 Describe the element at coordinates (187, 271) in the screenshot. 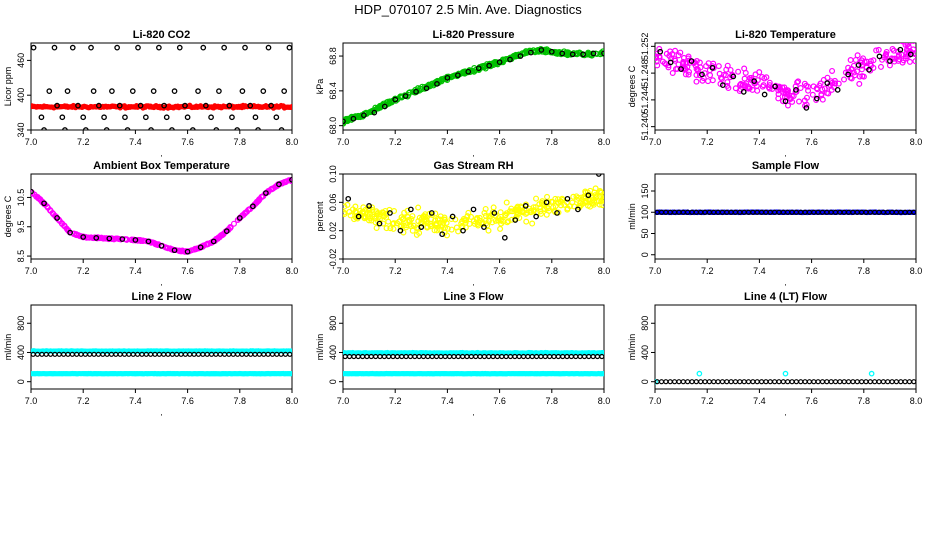

I see `x-tick-label: 7.6` at that location.